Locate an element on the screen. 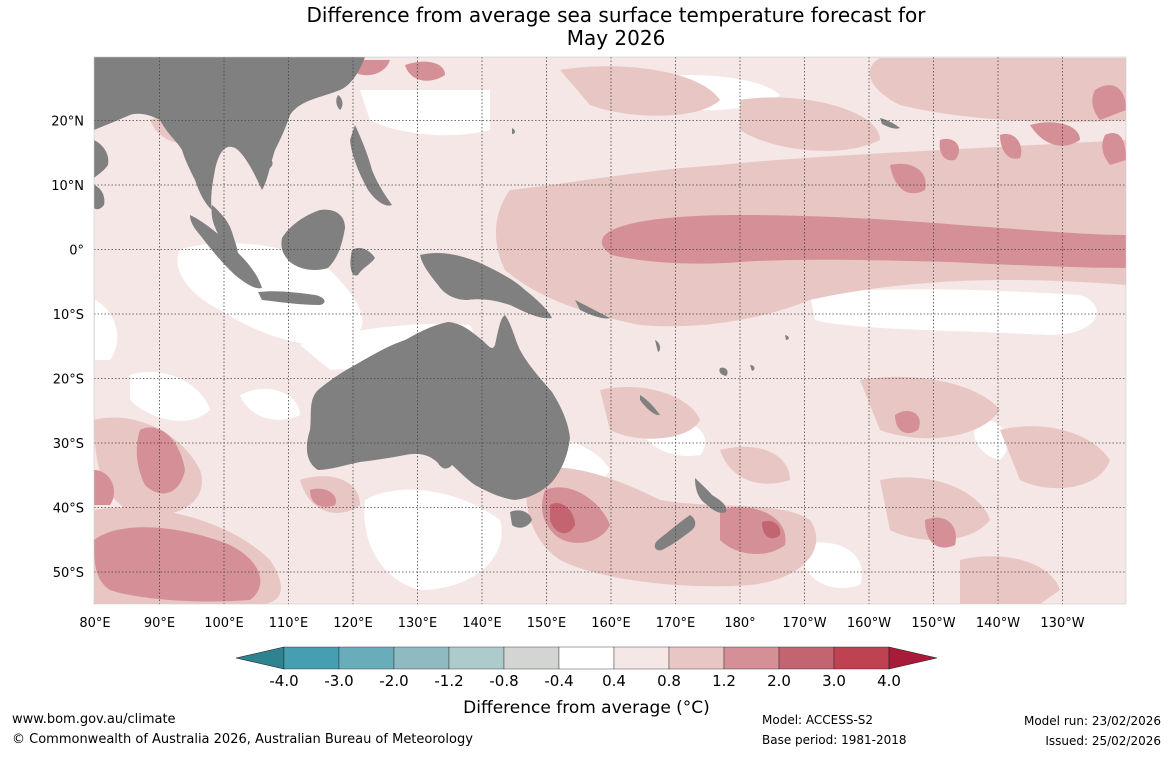 The height and width of the screenshot is (770, 1173). sumatra is located at coordinates (226, 252).